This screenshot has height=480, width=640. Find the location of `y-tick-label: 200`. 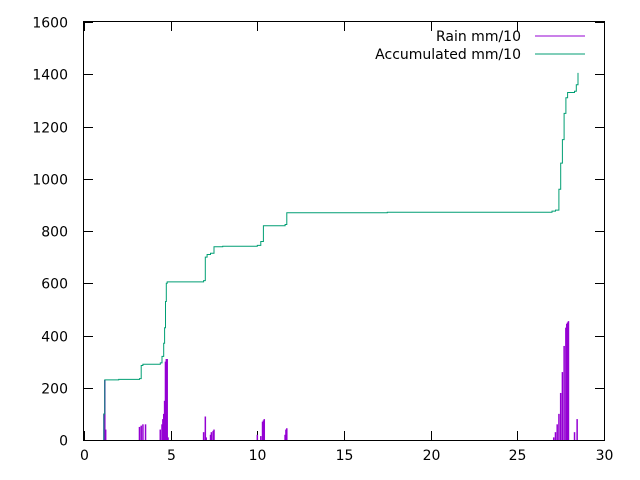

y-tick-label: 200 is located at coordinates (54, 390).